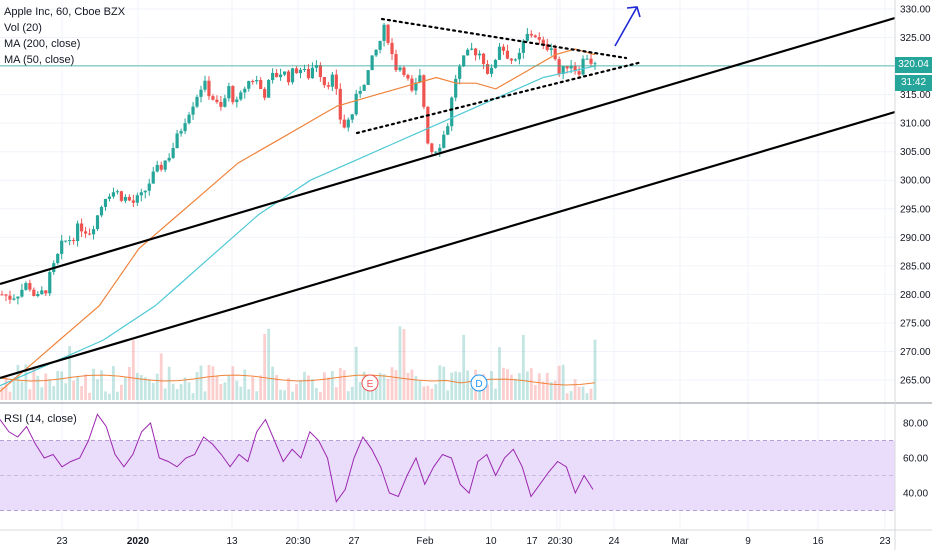 Image resolution: width=932 pixels, height=550 pixels. What do you see at coordinates (491, 541) in the screenshot?
I see `time-tick-label: 10` at bounding box center [491, 541].